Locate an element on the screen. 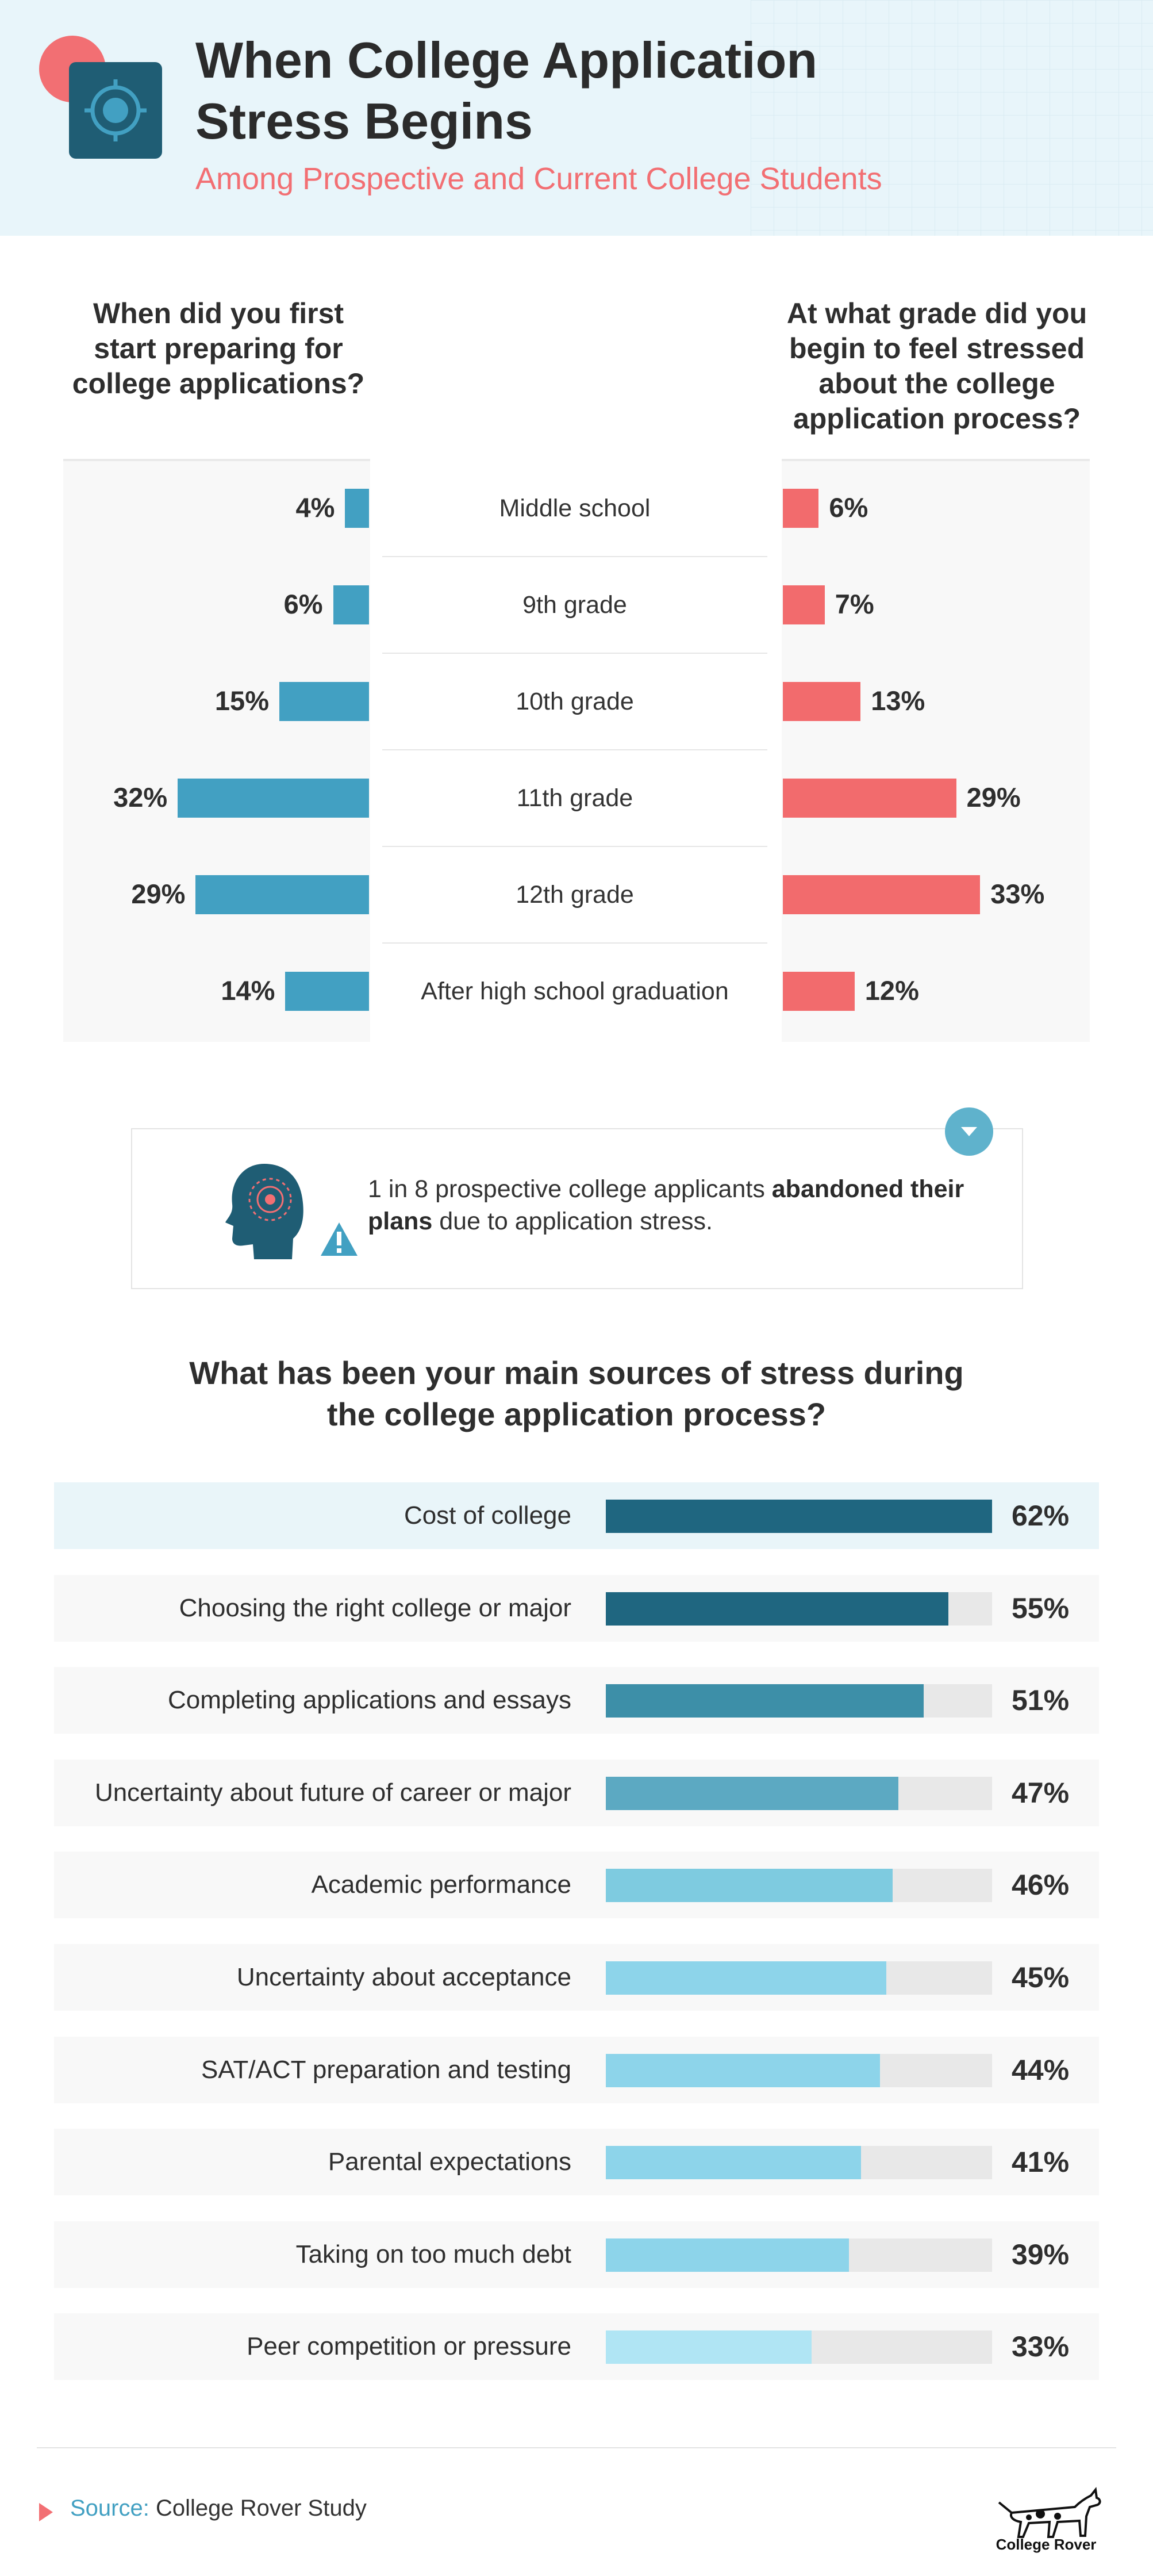  stress-source-value: 44% is located at coordinates (1041, 2070).